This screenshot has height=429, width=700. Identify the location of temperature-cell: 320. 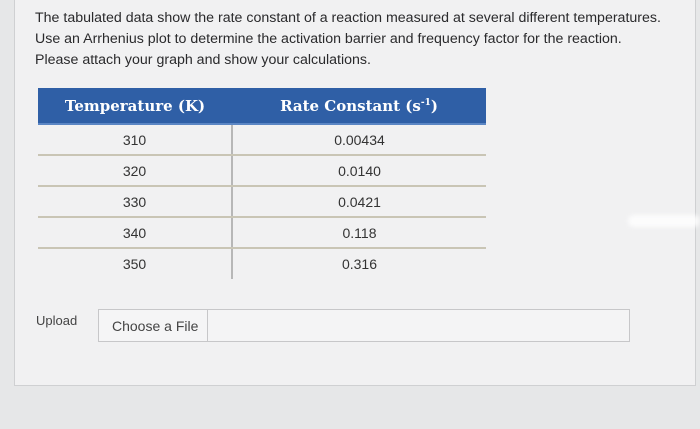
(135, 171).